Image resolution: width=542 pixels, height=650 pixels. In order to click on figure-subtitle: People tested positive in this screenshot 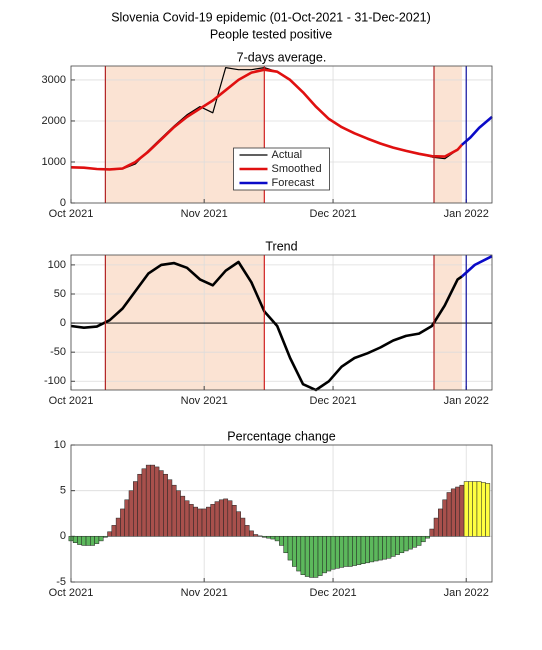, I will do `click(271, 34)`.